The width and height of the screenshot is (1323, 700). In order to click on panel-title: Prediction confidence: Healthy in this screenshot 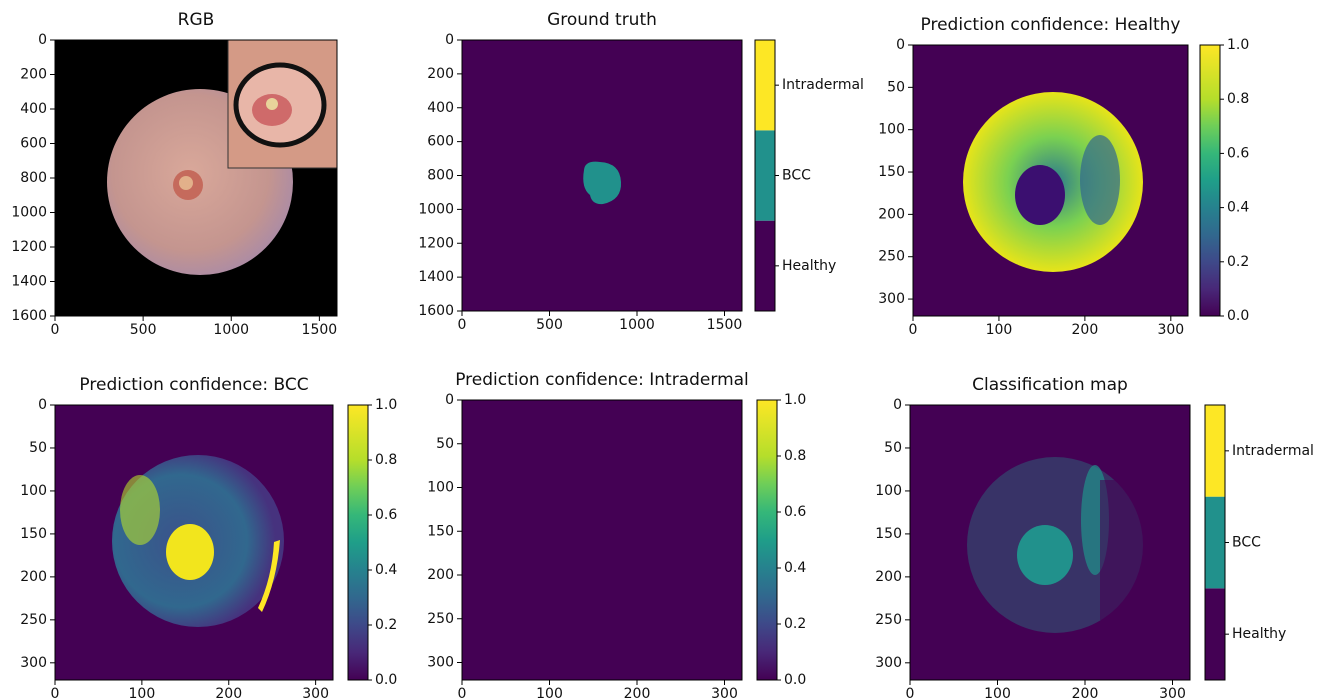, I will do `click(1051, 25)`.